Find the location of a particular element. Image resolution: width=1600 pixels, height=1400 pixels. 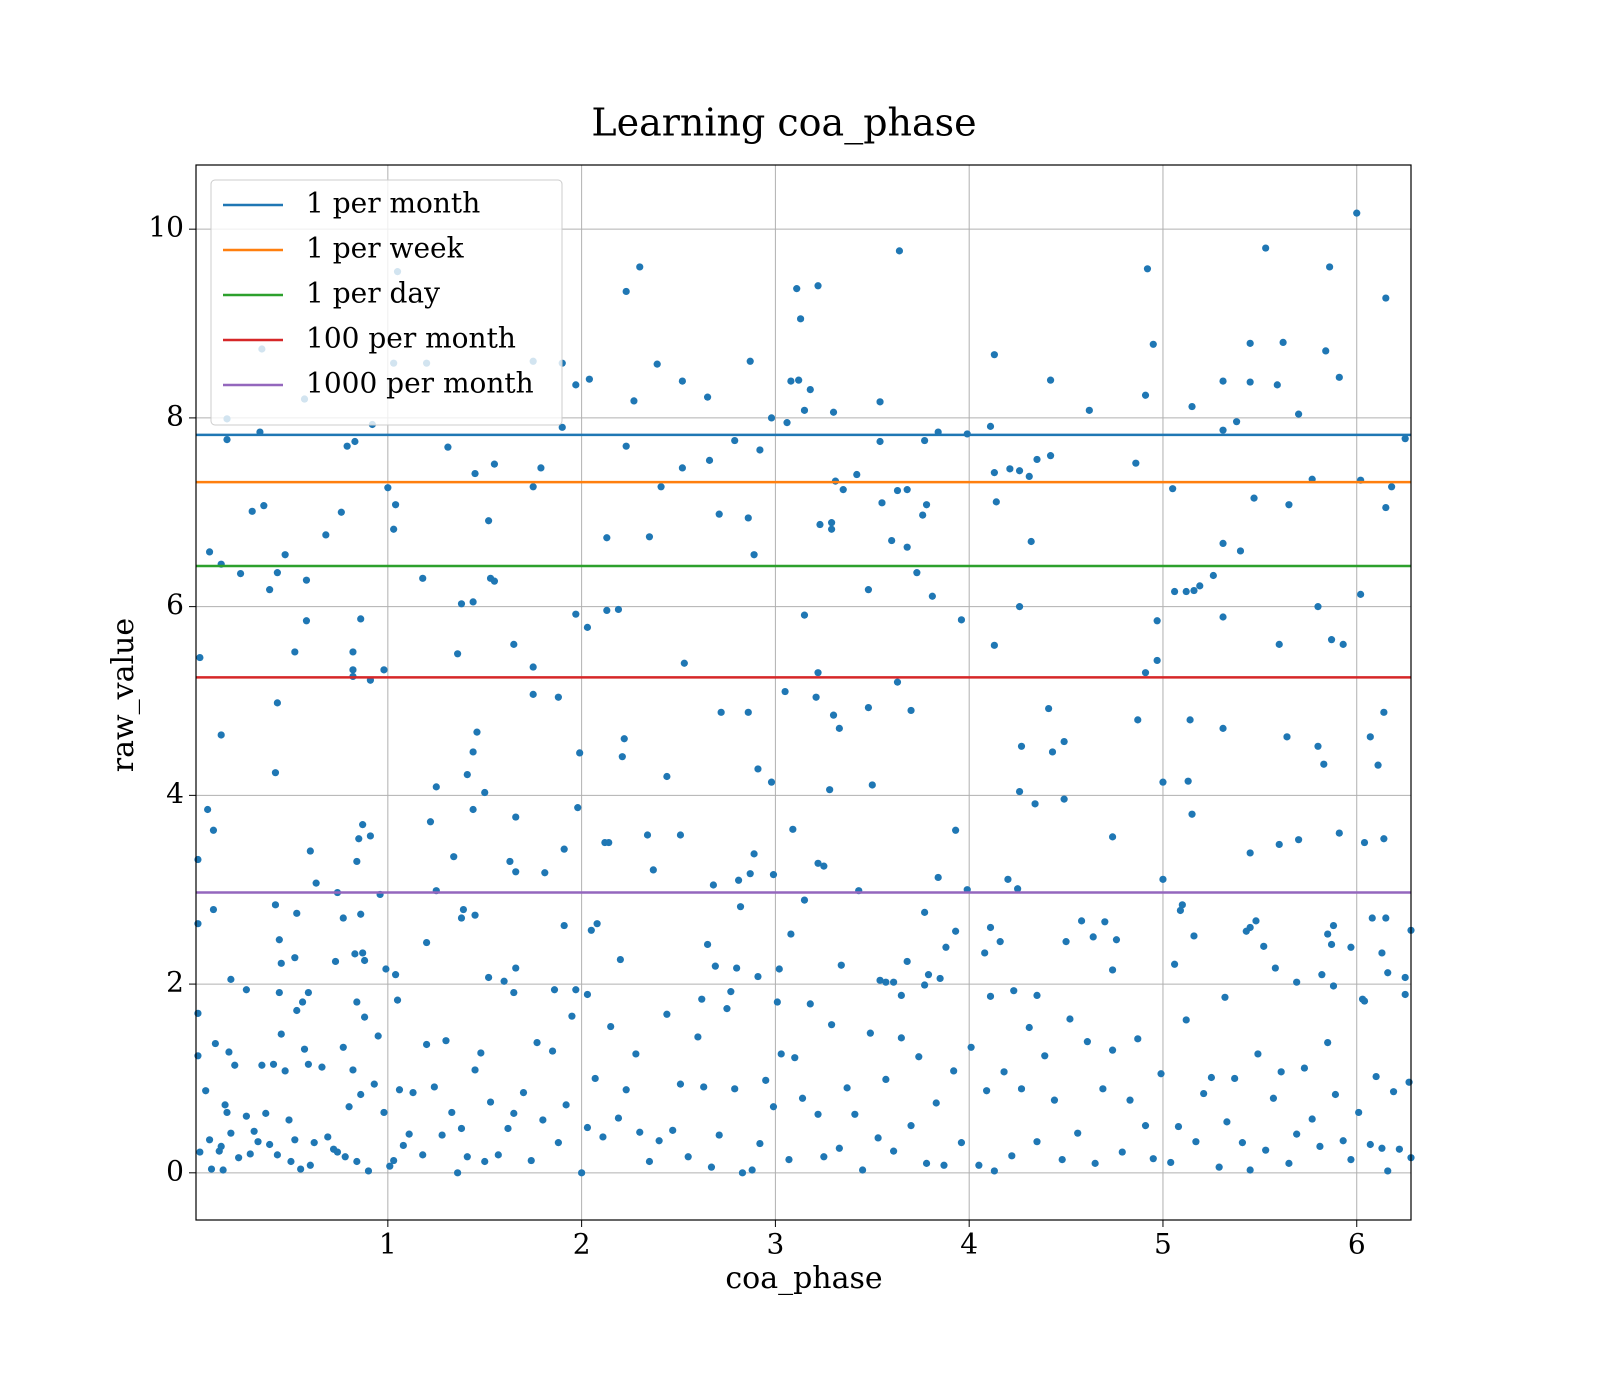

y-tick-label: 6 is located at coordinates (175, 604).